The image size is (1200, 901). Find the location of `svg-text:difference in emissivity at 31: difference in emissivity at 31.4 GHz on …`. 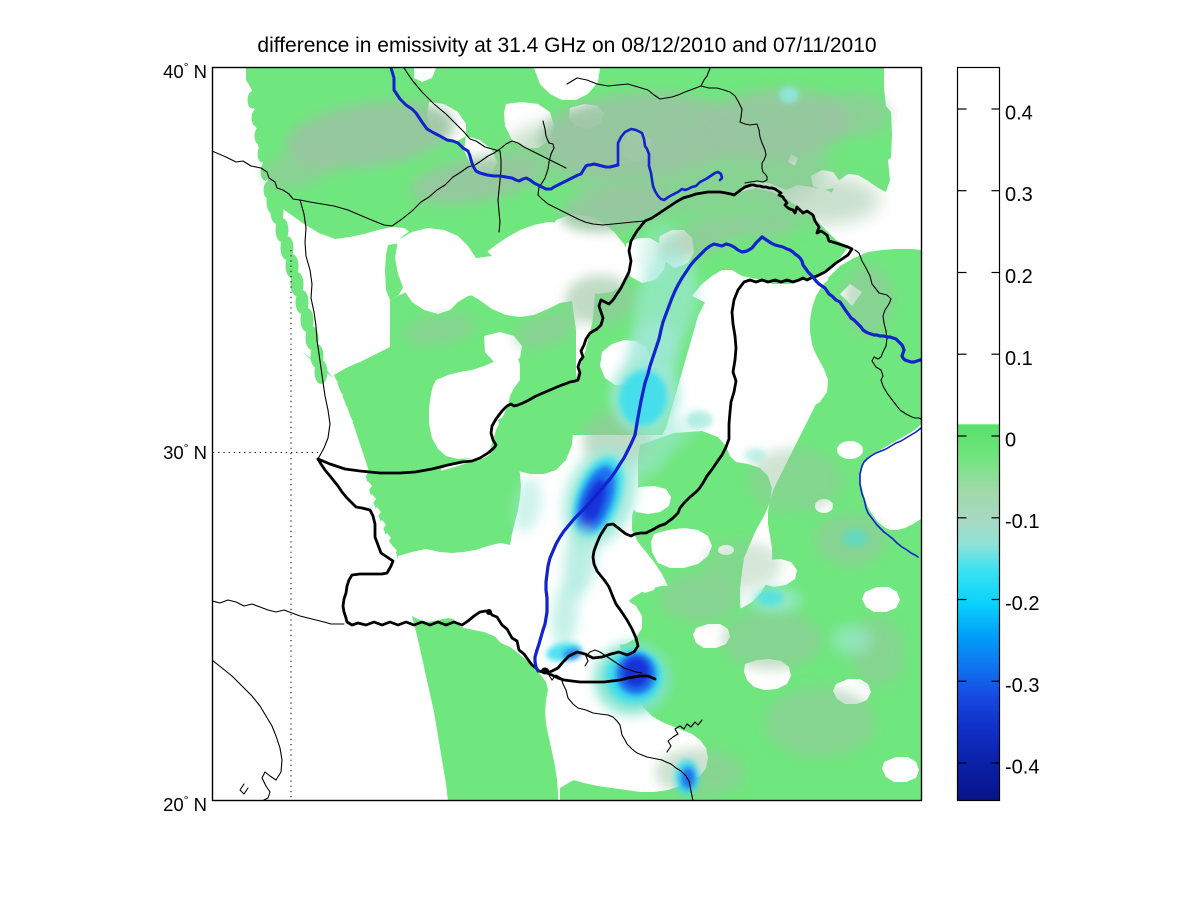

svg-text:difference in emissivity at 31: difference in emissivity at 31.4 GHz on … is located at coordinates (566, 45).